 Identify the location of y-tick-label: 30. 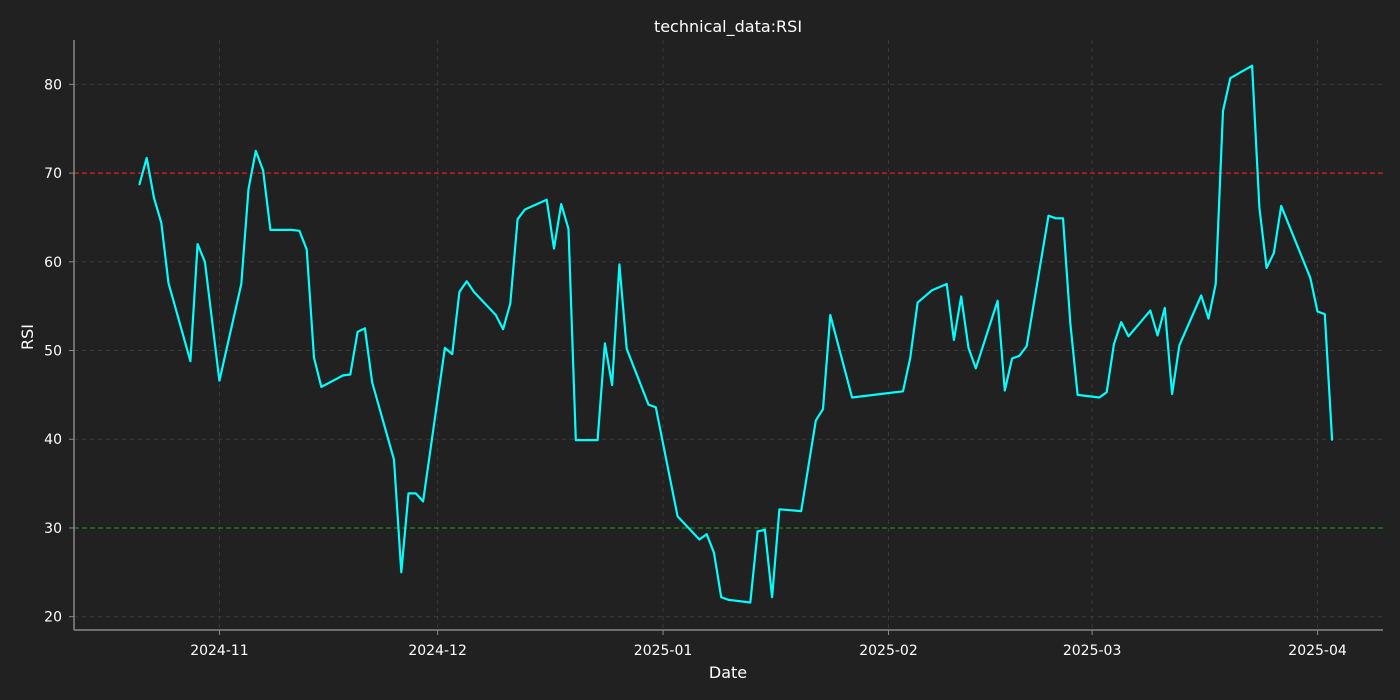
(53, 529).